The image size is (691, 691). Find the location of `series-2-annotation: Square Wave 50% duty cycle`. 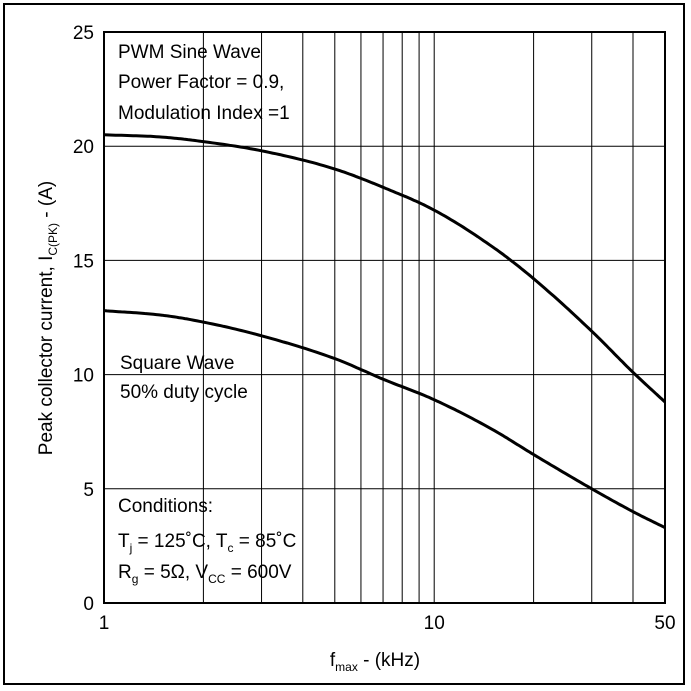

series-2-annotation: Square Wave 50% duty cycle is located at coordinates (184, 378).